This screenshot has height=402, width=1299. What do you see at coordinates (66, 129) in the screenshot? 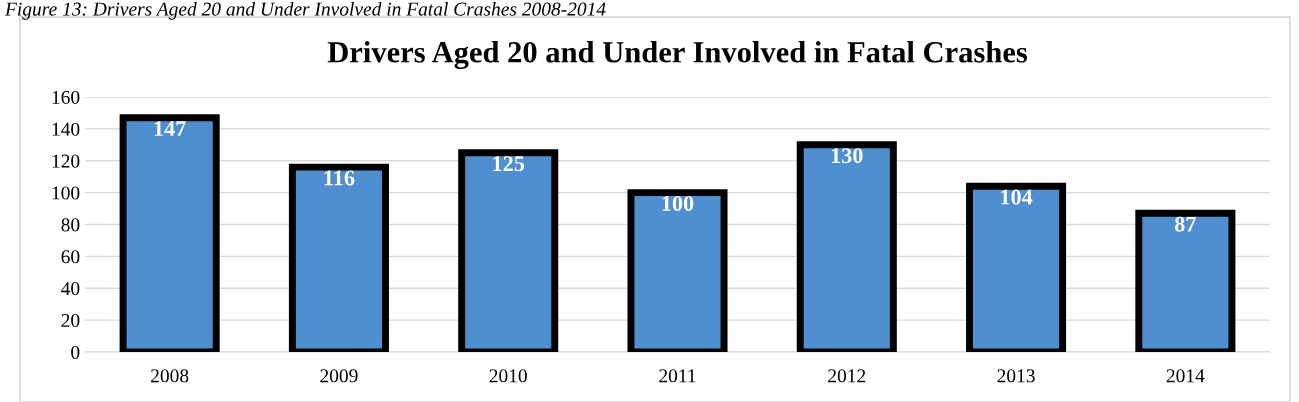
I see `y-tick-label: 140` at bounding box center [66, 129].